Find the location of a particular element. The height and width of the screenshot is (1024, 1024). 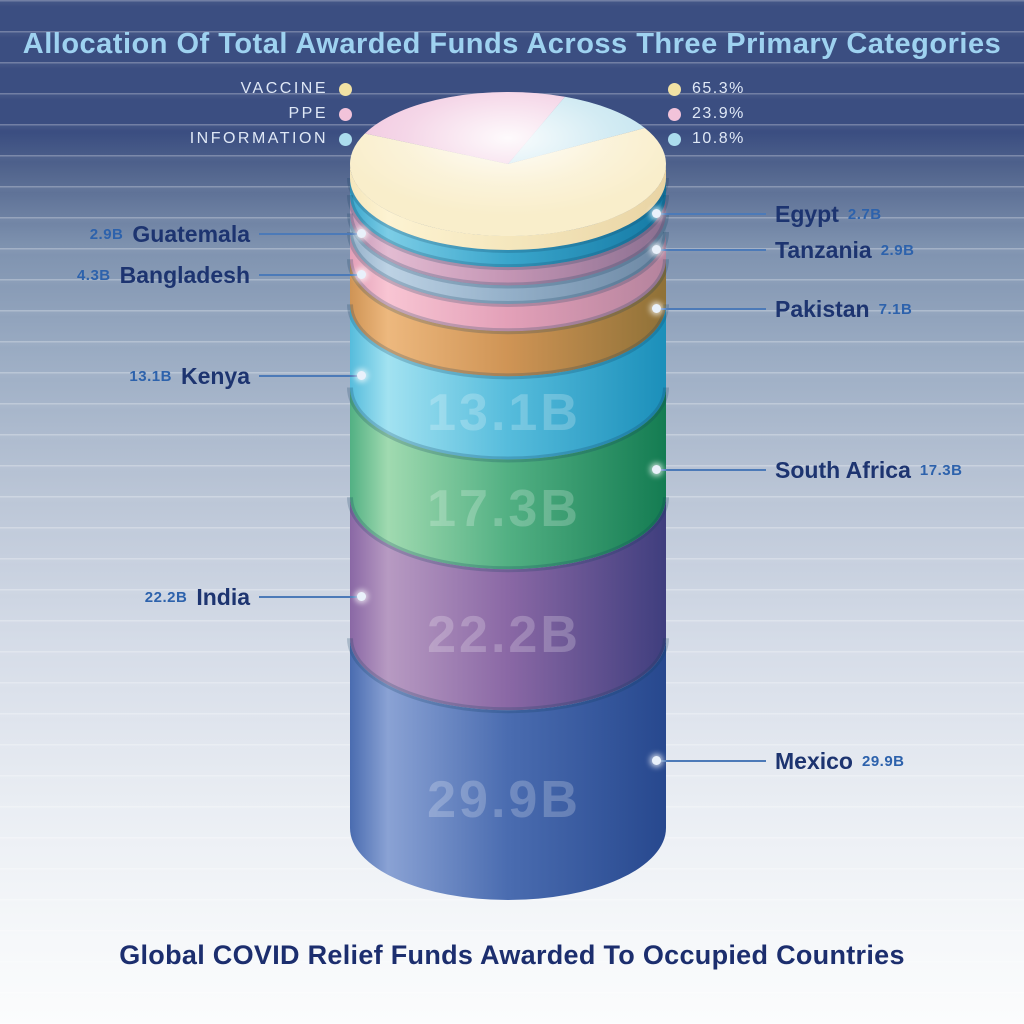

country-value: 2.7B is located at coordinates (864, 214).